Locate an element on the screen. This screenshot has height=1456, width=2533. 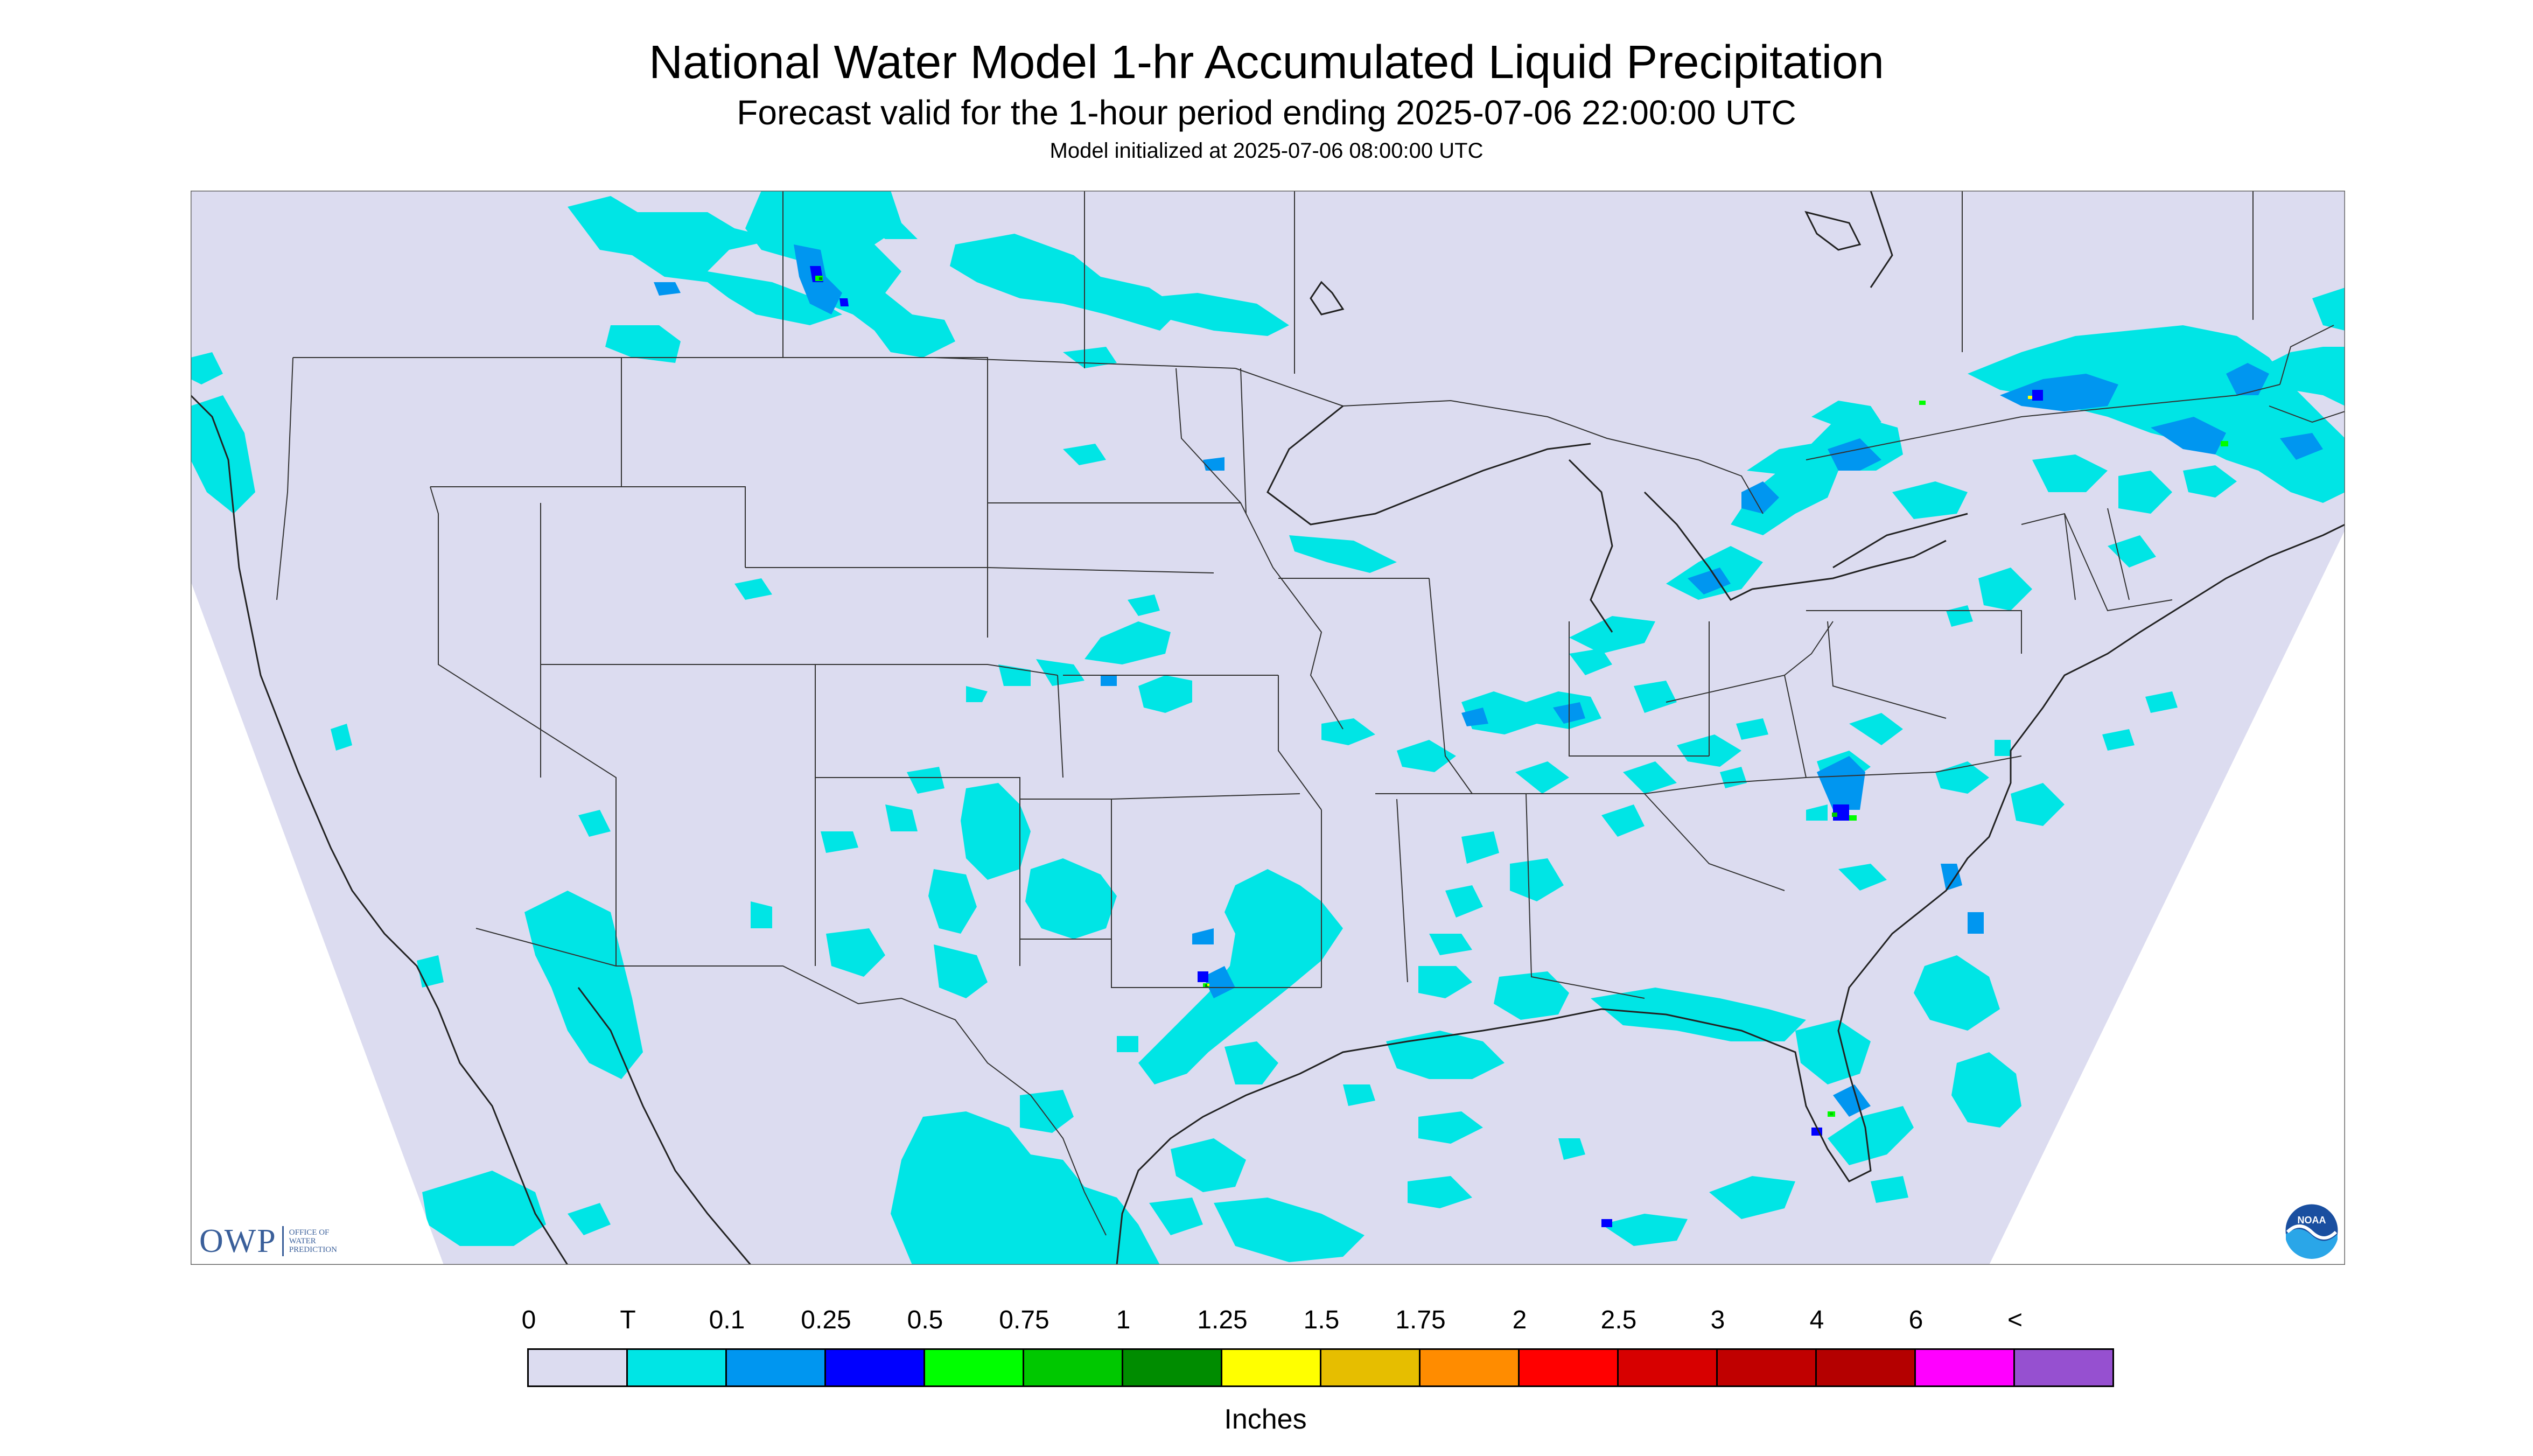
legend-tick-label: 2 is located at coordinates (1519, 1320).